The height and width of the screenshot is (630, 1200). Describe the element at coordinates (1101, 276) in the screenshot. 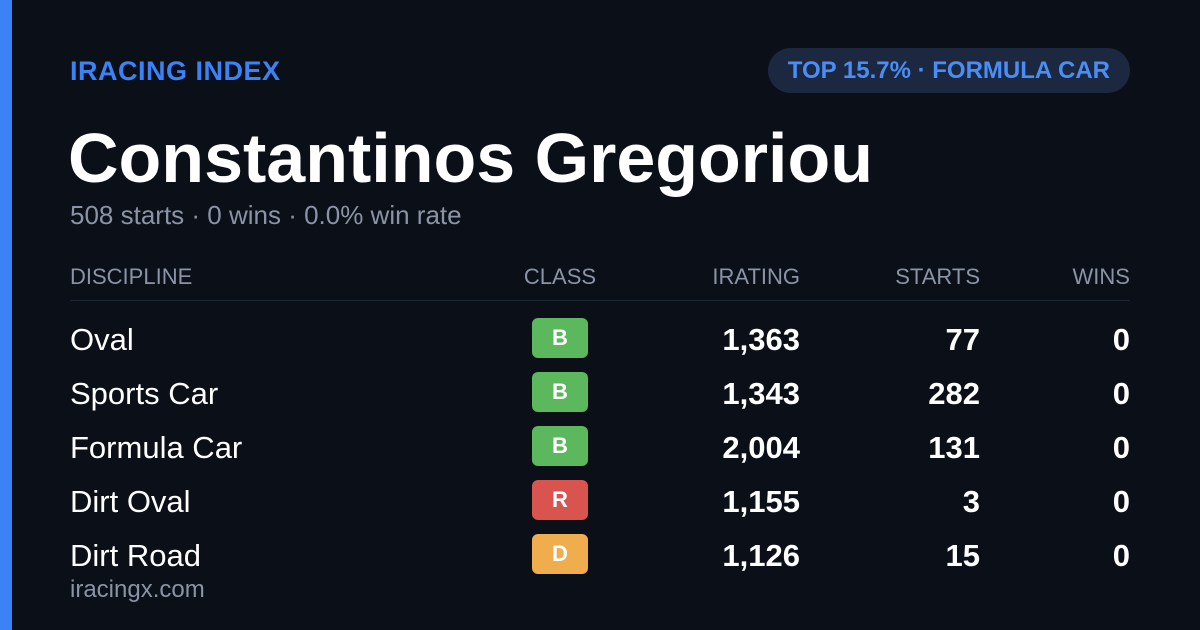

I see `column-header: WINS` at that location.